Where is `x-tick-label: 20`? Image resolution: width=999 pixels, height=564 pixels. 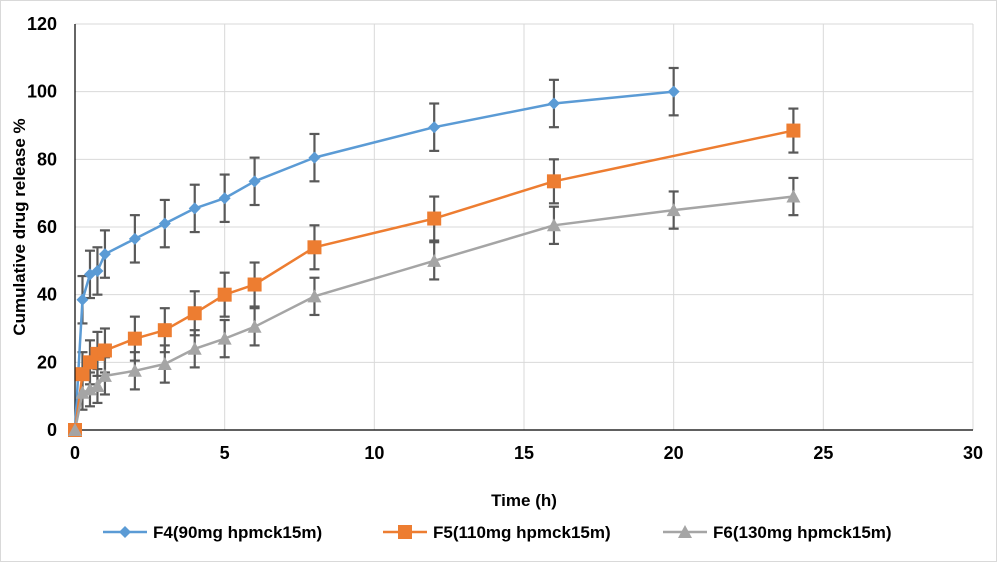 x-tick-label: 20 is located at coordinates (674, 453).